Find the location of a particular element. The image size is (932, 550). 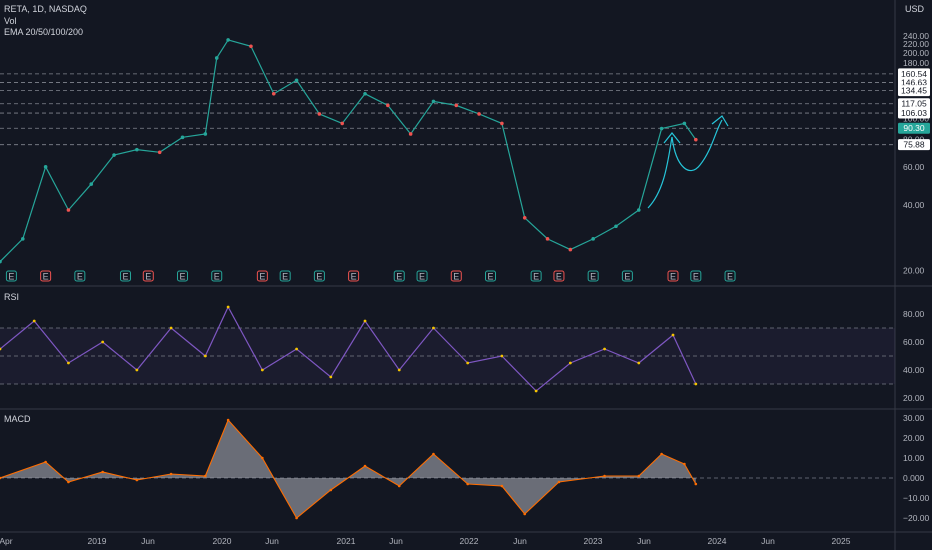

earnings-marker-4: E is located at coordinates (148, 276).